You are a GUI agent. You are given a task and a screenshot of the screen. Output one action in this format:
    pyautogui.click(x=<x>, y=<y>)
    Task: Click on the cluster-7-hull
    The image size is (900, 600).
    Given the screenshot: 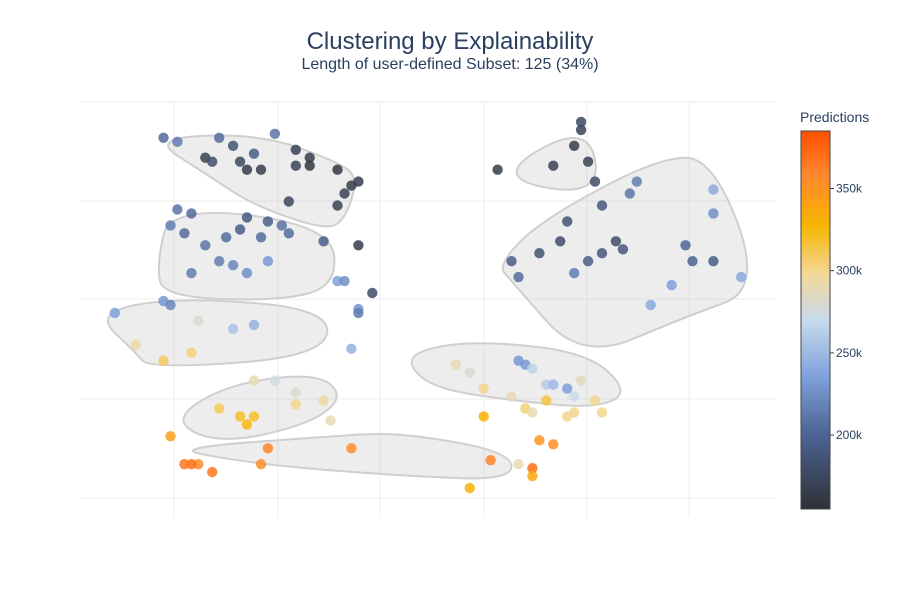 What is the action you would take?
    pyautogui.click(x=260, y=407)
    